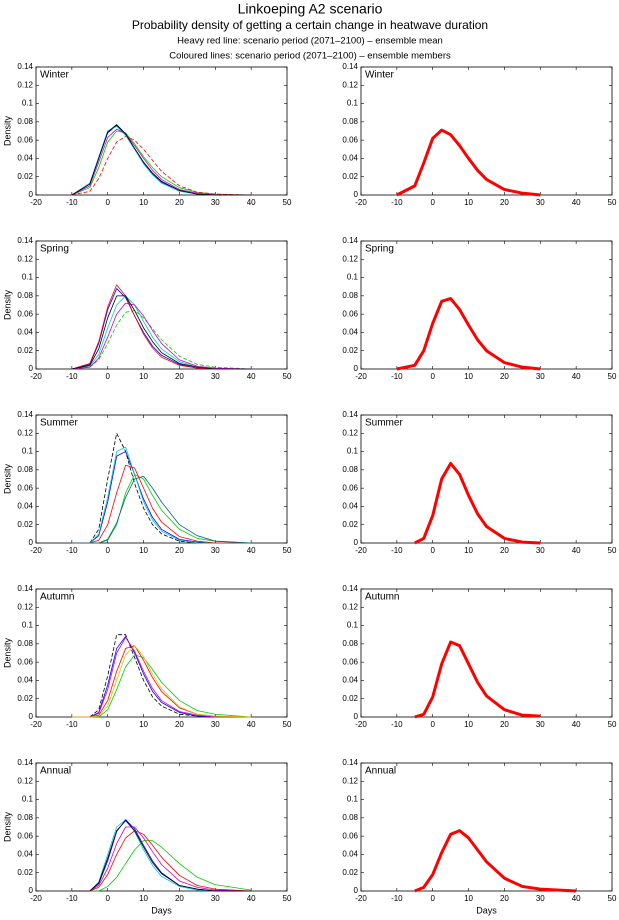  What do you see at coordinates (55, 75) in the screenshot?
I see `panel-label: Winter` at bounding box center [55, 75].